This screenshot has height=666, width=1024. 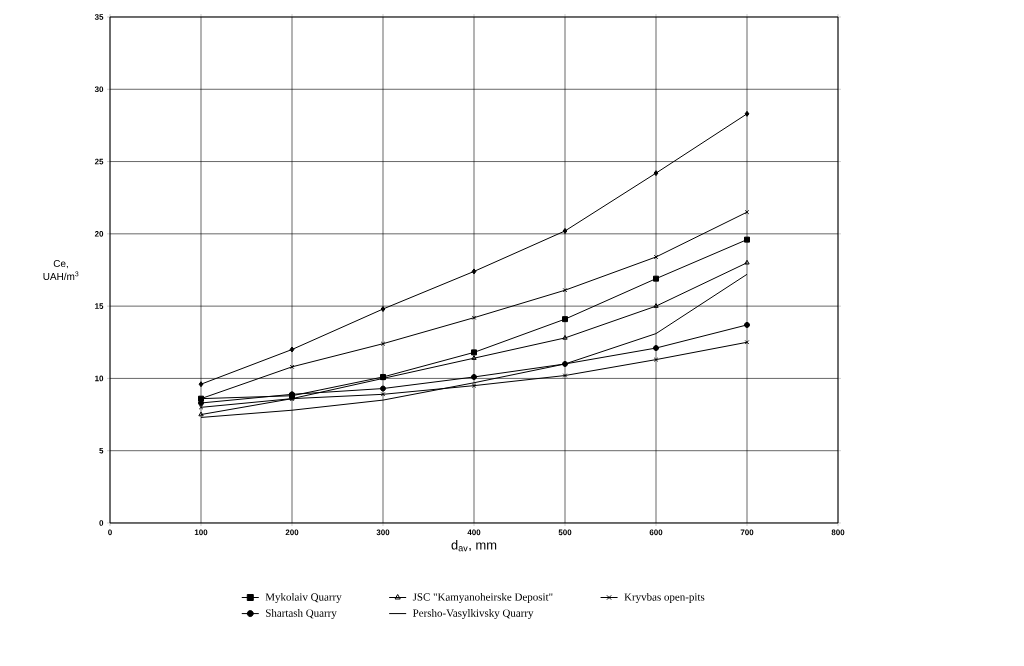 I want to click on legend-label: JSC "Kamyanoheirske Deposit", so click(x=482, y=597).